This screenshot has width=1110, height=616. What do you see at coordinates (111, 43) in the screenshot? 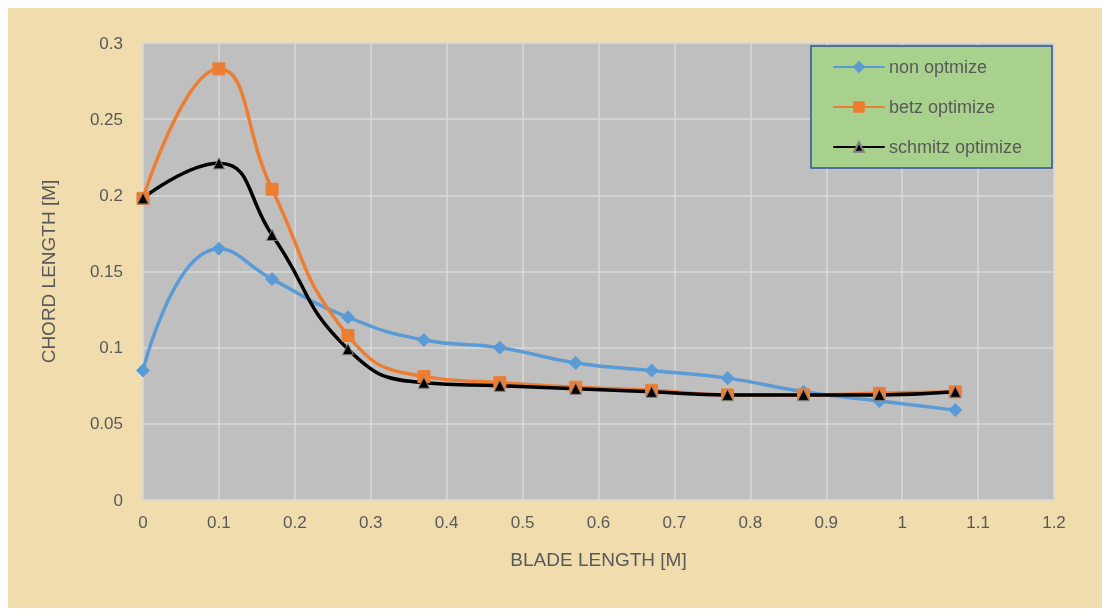
I see `y-tick-label: 0.3` at bounding box center [111, 43].